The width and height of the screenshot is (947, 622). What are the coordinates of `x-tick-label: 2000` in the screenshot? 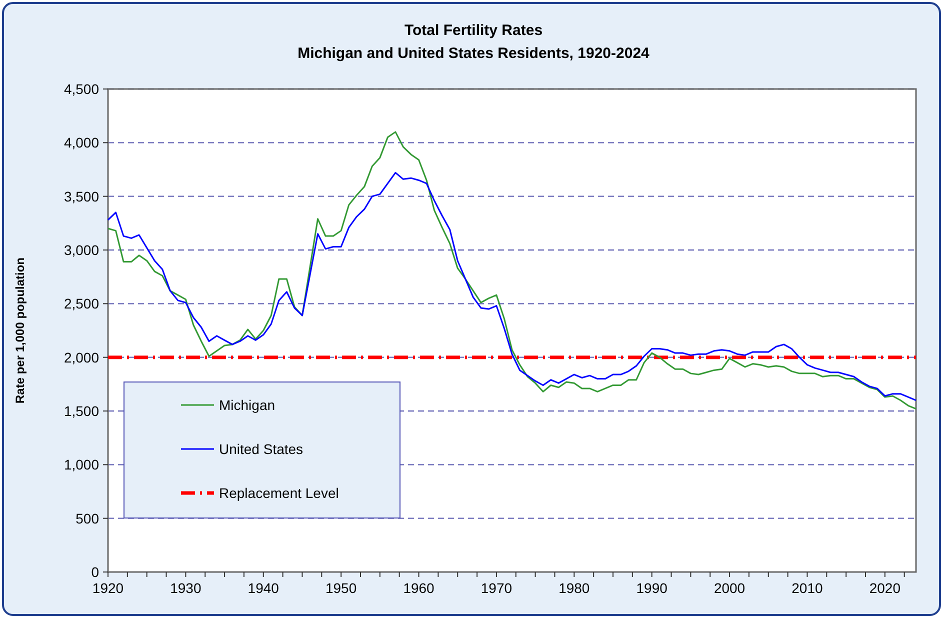 It's located at (730, 588).